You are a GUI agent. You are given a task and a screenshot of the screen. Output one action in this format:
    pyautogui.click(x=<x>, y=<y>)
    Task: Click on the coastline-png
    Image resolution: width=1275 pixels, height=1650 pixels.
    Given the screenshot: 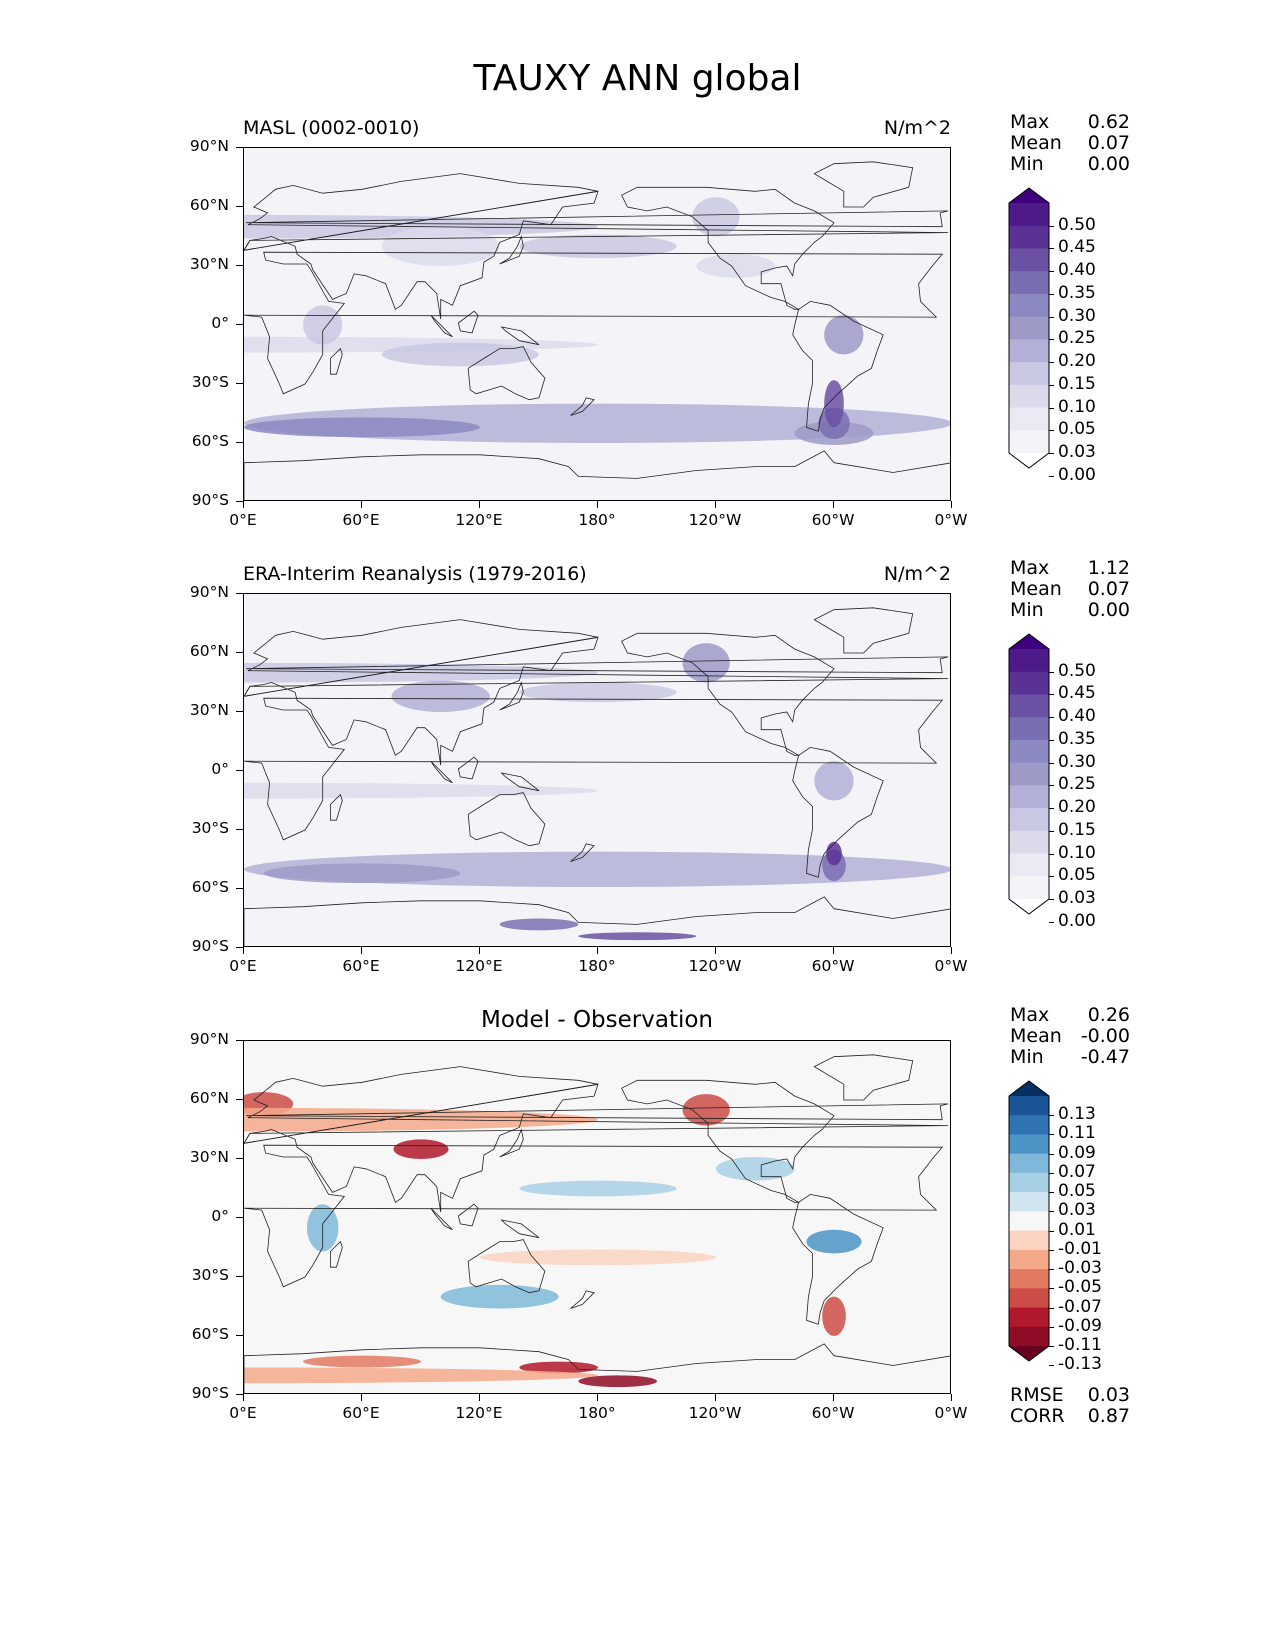 What is the action you would take?
    pyautogui.click(x=520, y=1229)
    